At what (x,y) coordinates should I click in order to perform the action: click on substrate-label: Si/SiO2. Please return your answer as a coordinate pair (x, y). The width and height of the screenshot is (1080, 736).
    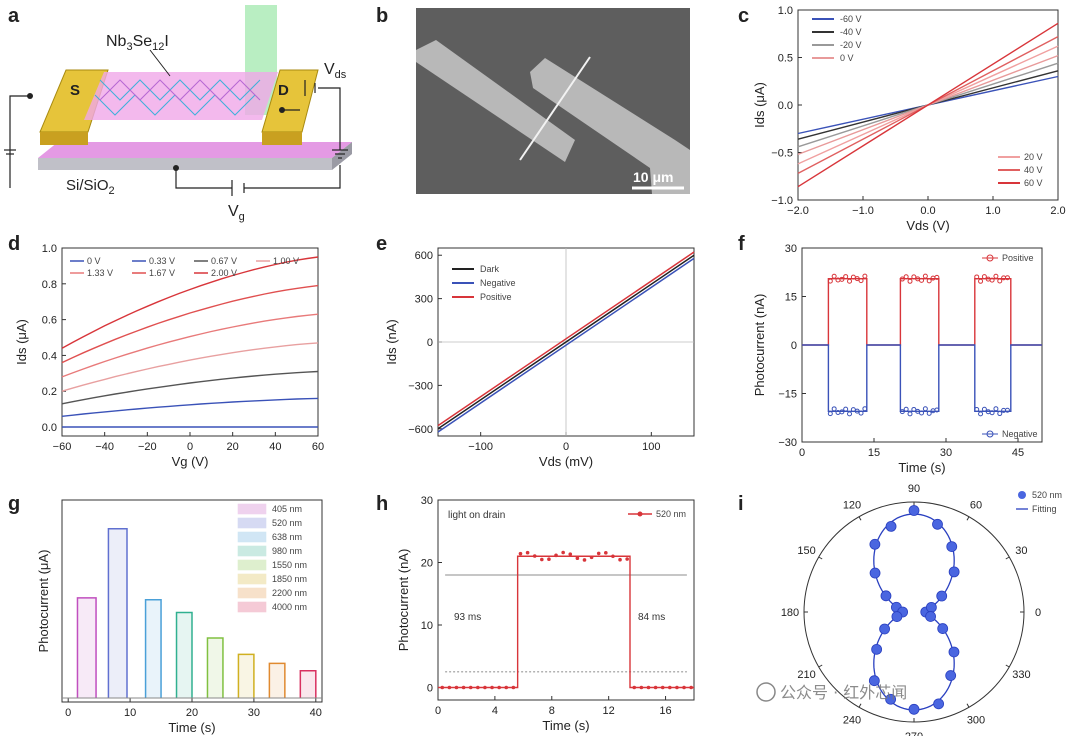
    Looking at the image, I should click on (90, 187).